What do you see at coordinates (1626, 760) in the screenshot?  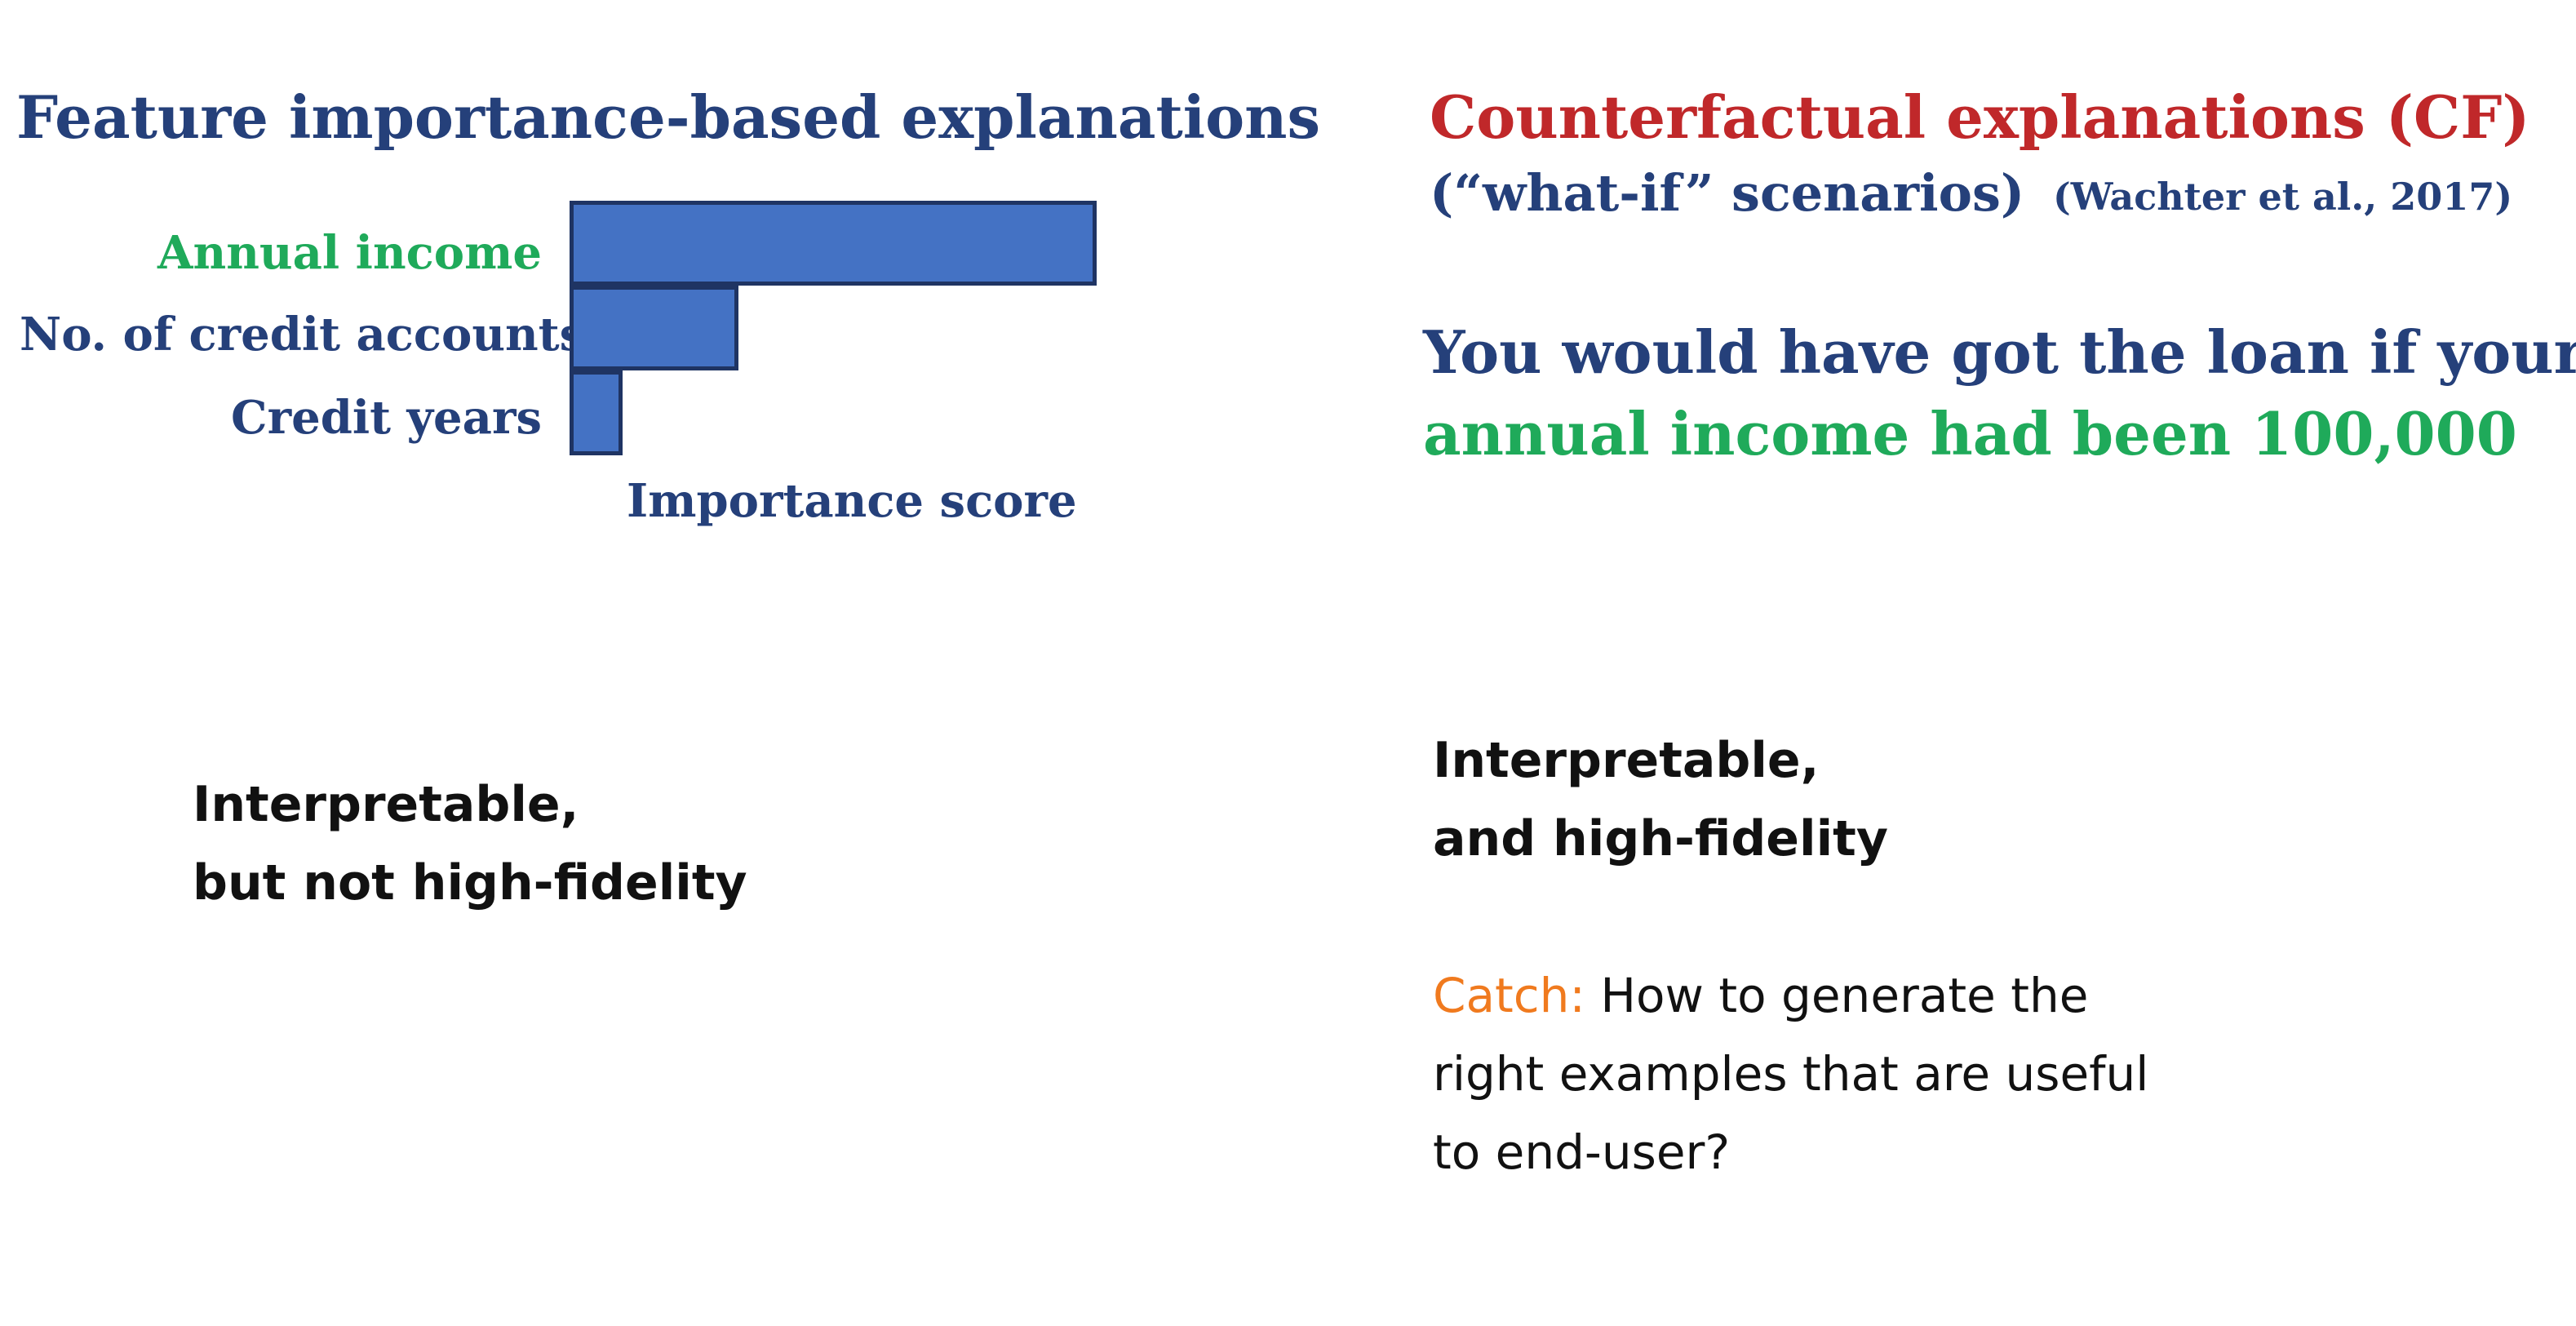 I see `right-note-line1: Interpretable,` at bounding box center [1626, 760].